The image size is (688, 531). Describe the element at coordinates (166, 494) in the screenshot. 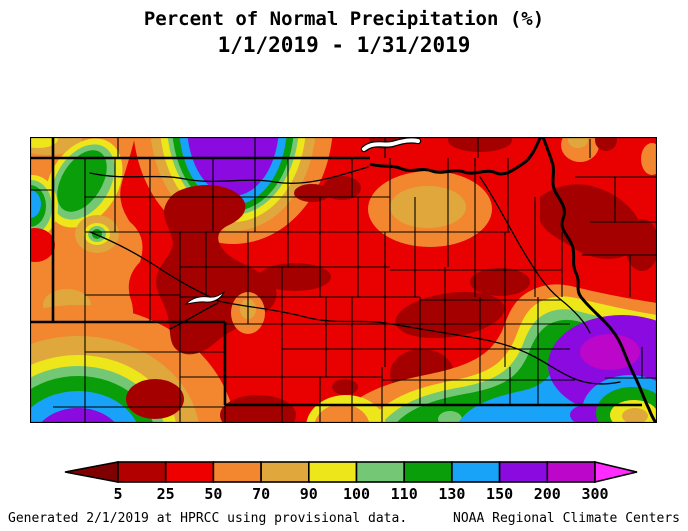

I see `legend-tick-label: 25` at that location.